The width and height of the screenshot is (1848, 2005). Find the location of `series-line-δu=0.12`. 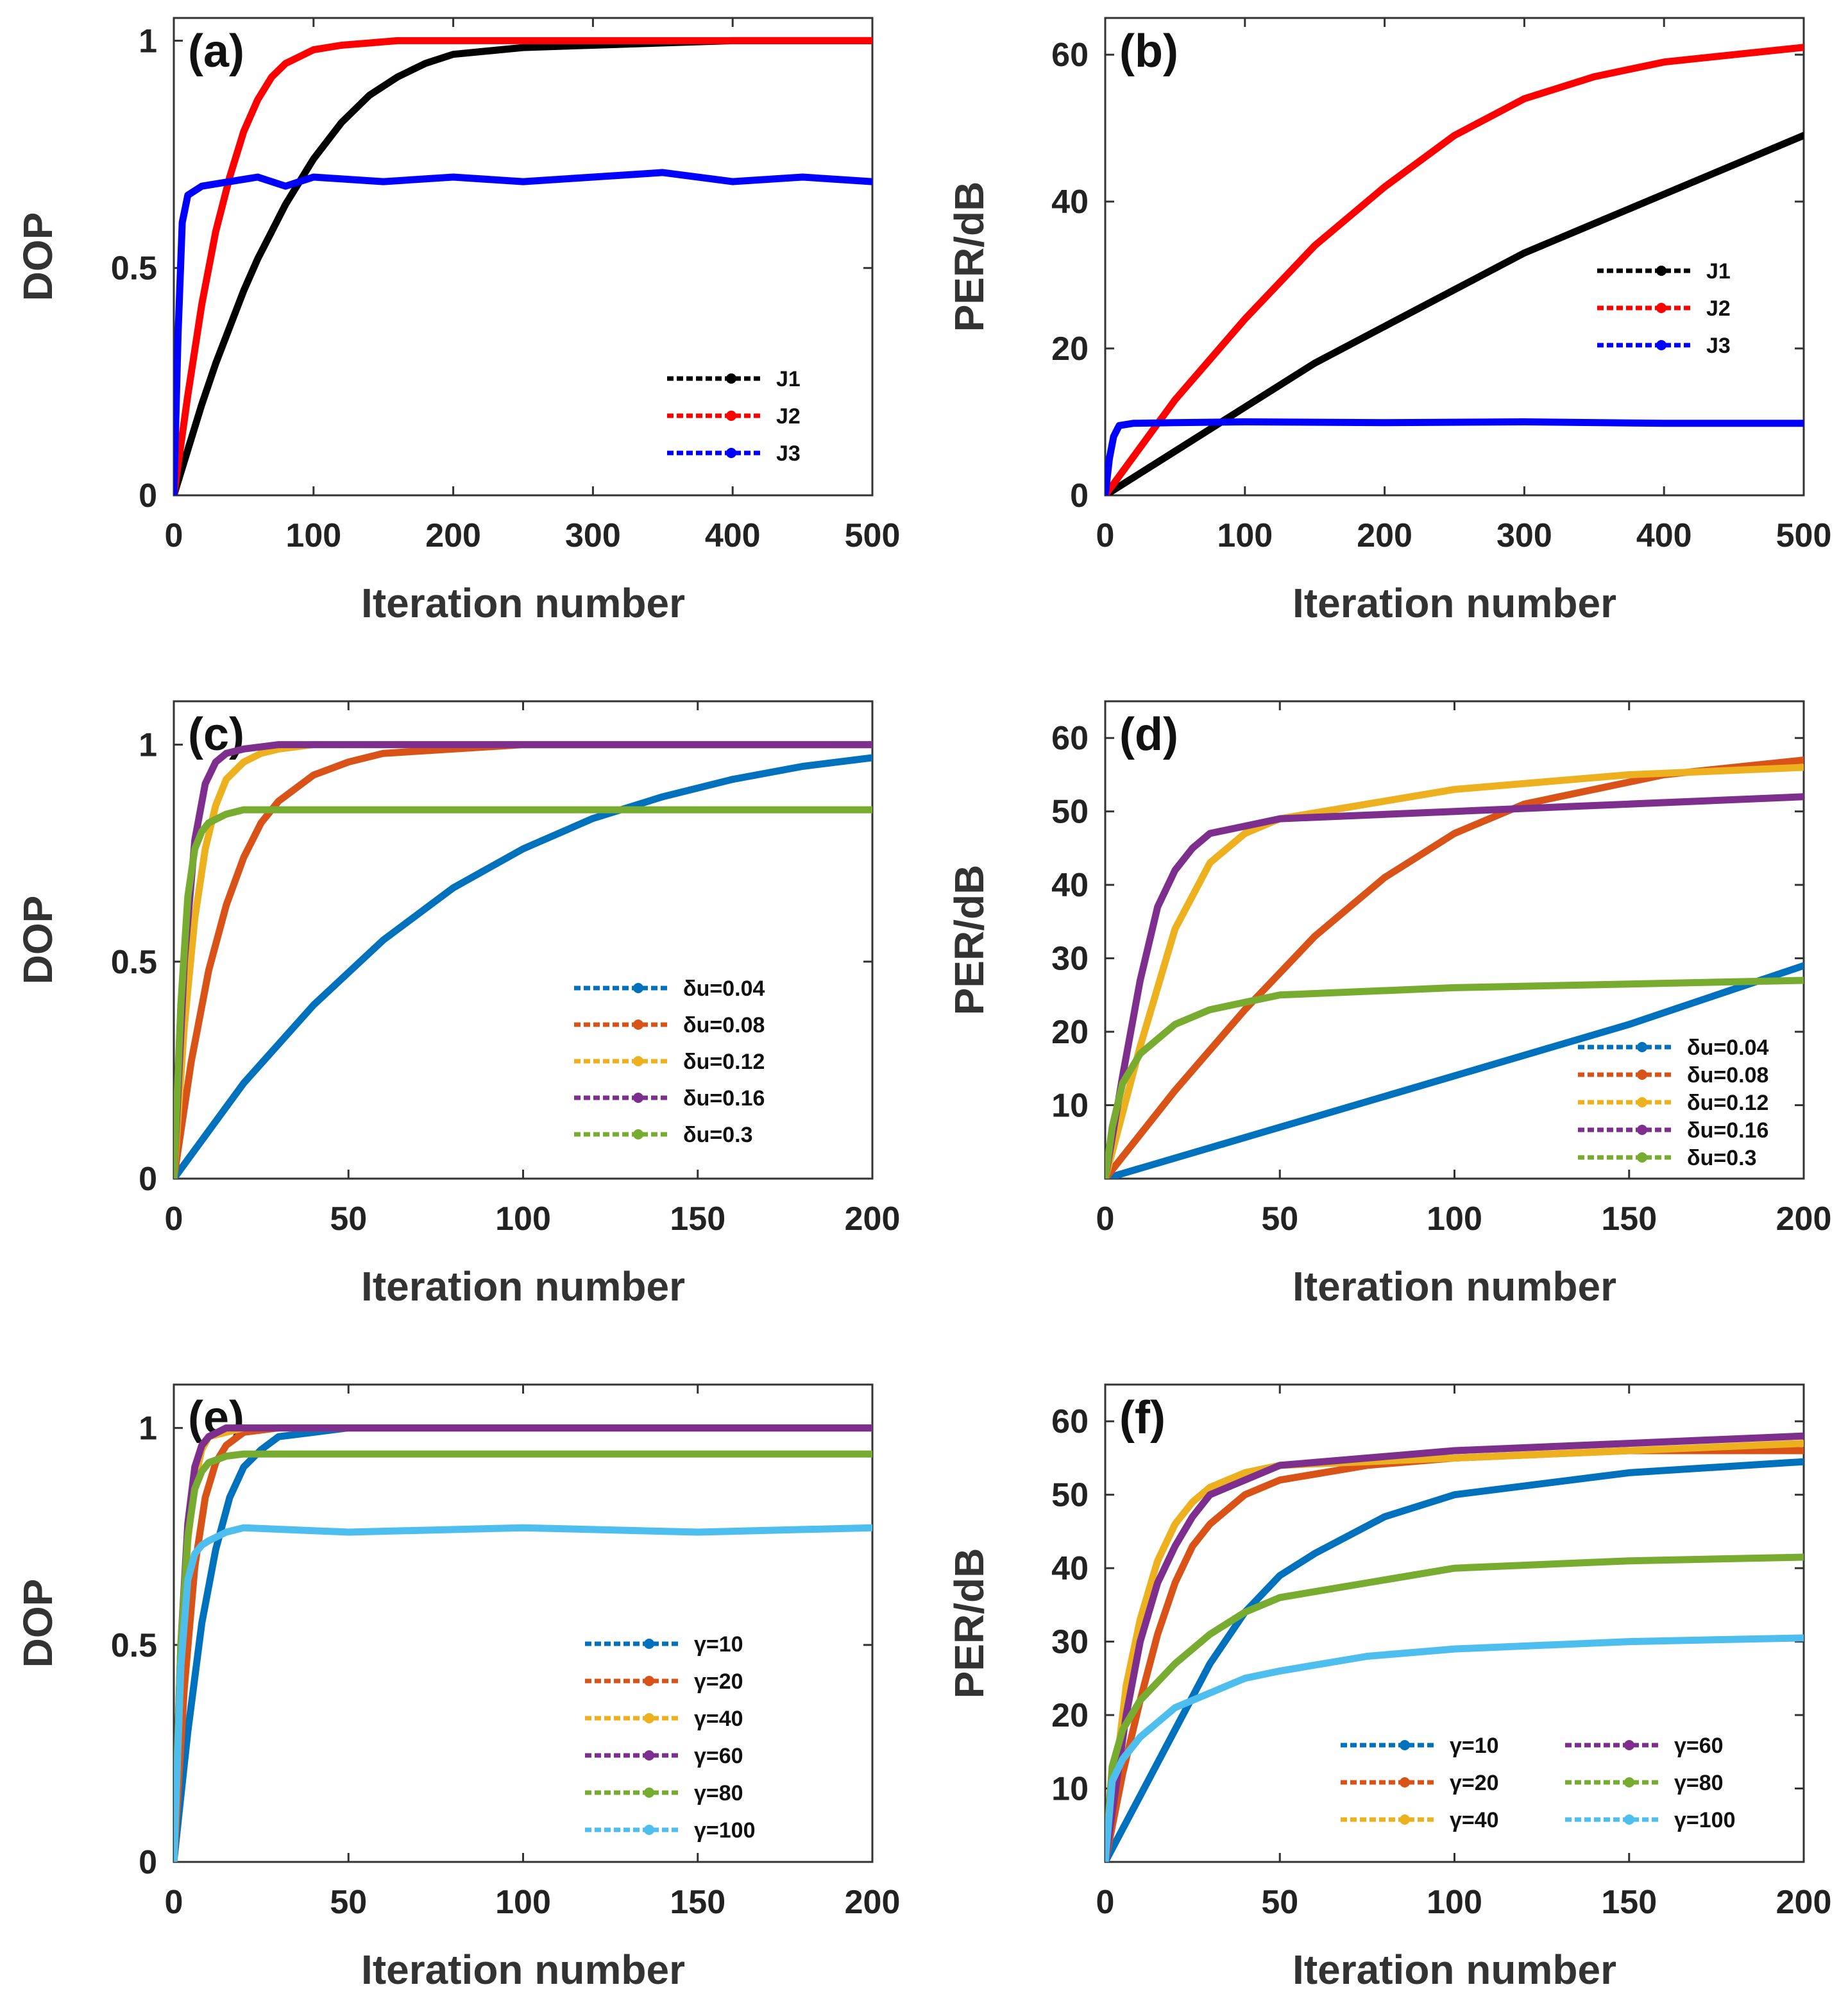

series-line-δu=0.12 is located at coordinates (1454, 971).